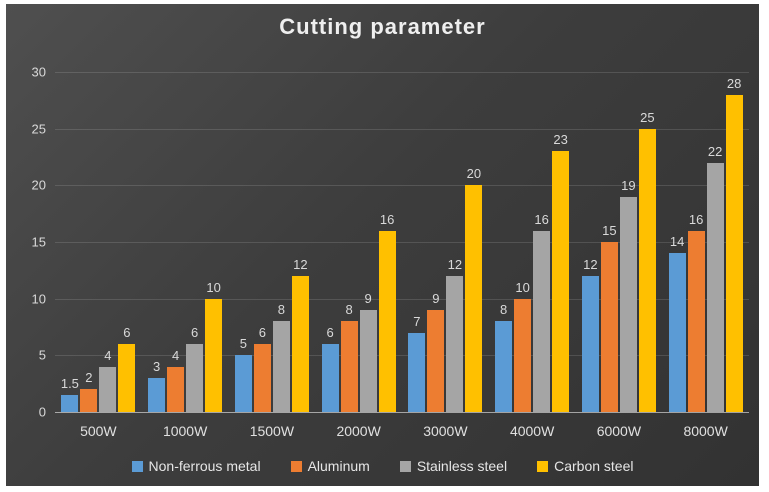 Image resolution: width=769 pixels, height=492 pixels. I want to click on bar-non-ferrous-metal-8000W: 14, so click(677, 323).